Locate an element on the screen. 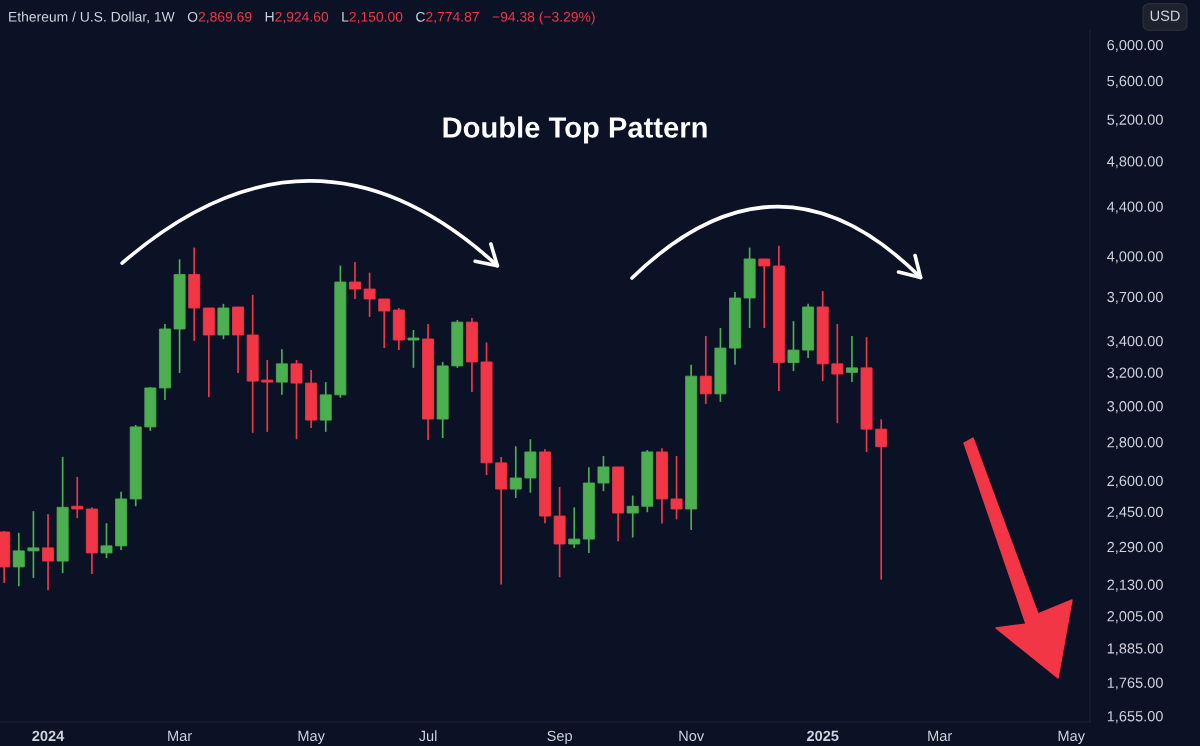  y-tick-label: 3,700.00 is located at coordinates (1135, 297).